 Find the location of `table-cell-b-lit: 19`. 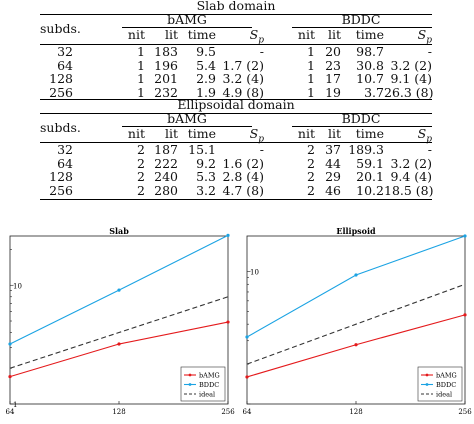

table-cell-b-lit: 19 is located at coordinates (333, 92).